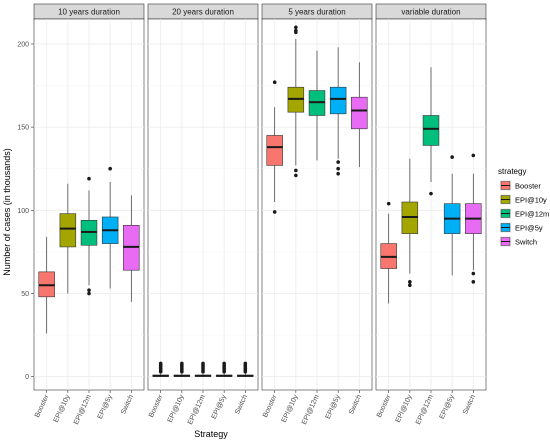 The width and height of the screenshot is (550, 444). Describe the element at coordinates (526, 242) in the screenshot. I see `legend-label: Switch` at that location.